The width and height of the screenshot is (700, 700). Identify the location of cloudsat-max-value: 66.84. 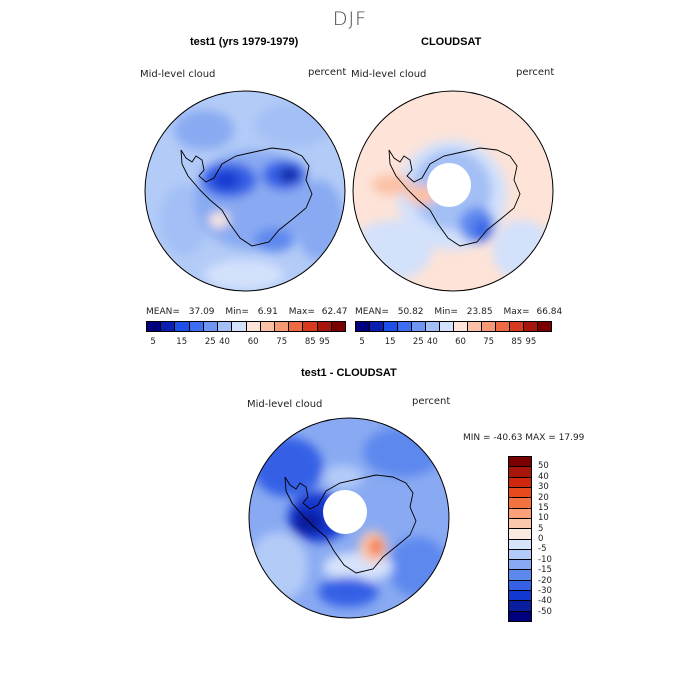
(549, 312).